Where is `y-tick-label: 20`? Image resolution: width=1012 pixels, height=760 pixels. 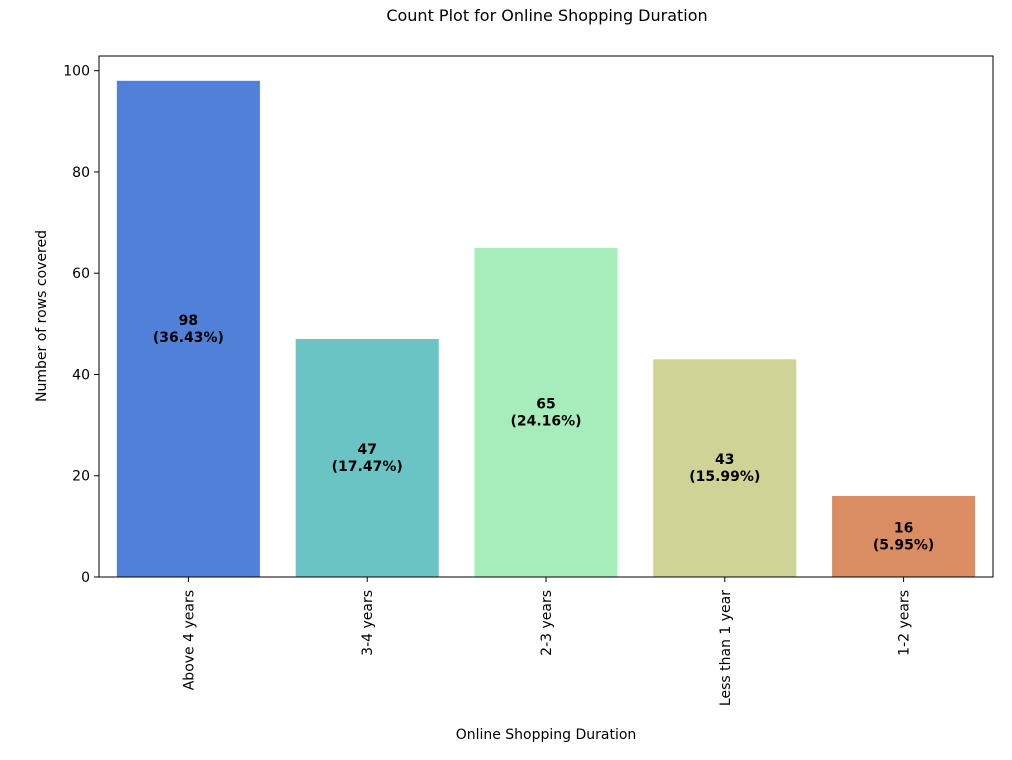 y-tick-label: 20 is located at coordinates (81, 477).